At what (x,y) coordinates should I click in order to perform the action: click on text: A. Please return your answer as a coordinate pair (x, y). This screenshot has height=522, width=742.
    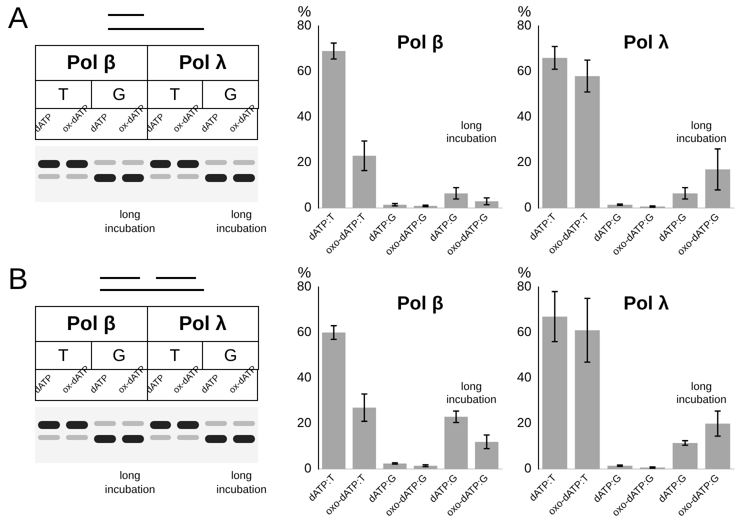
    Looking at the image, I should click on (18, 19).